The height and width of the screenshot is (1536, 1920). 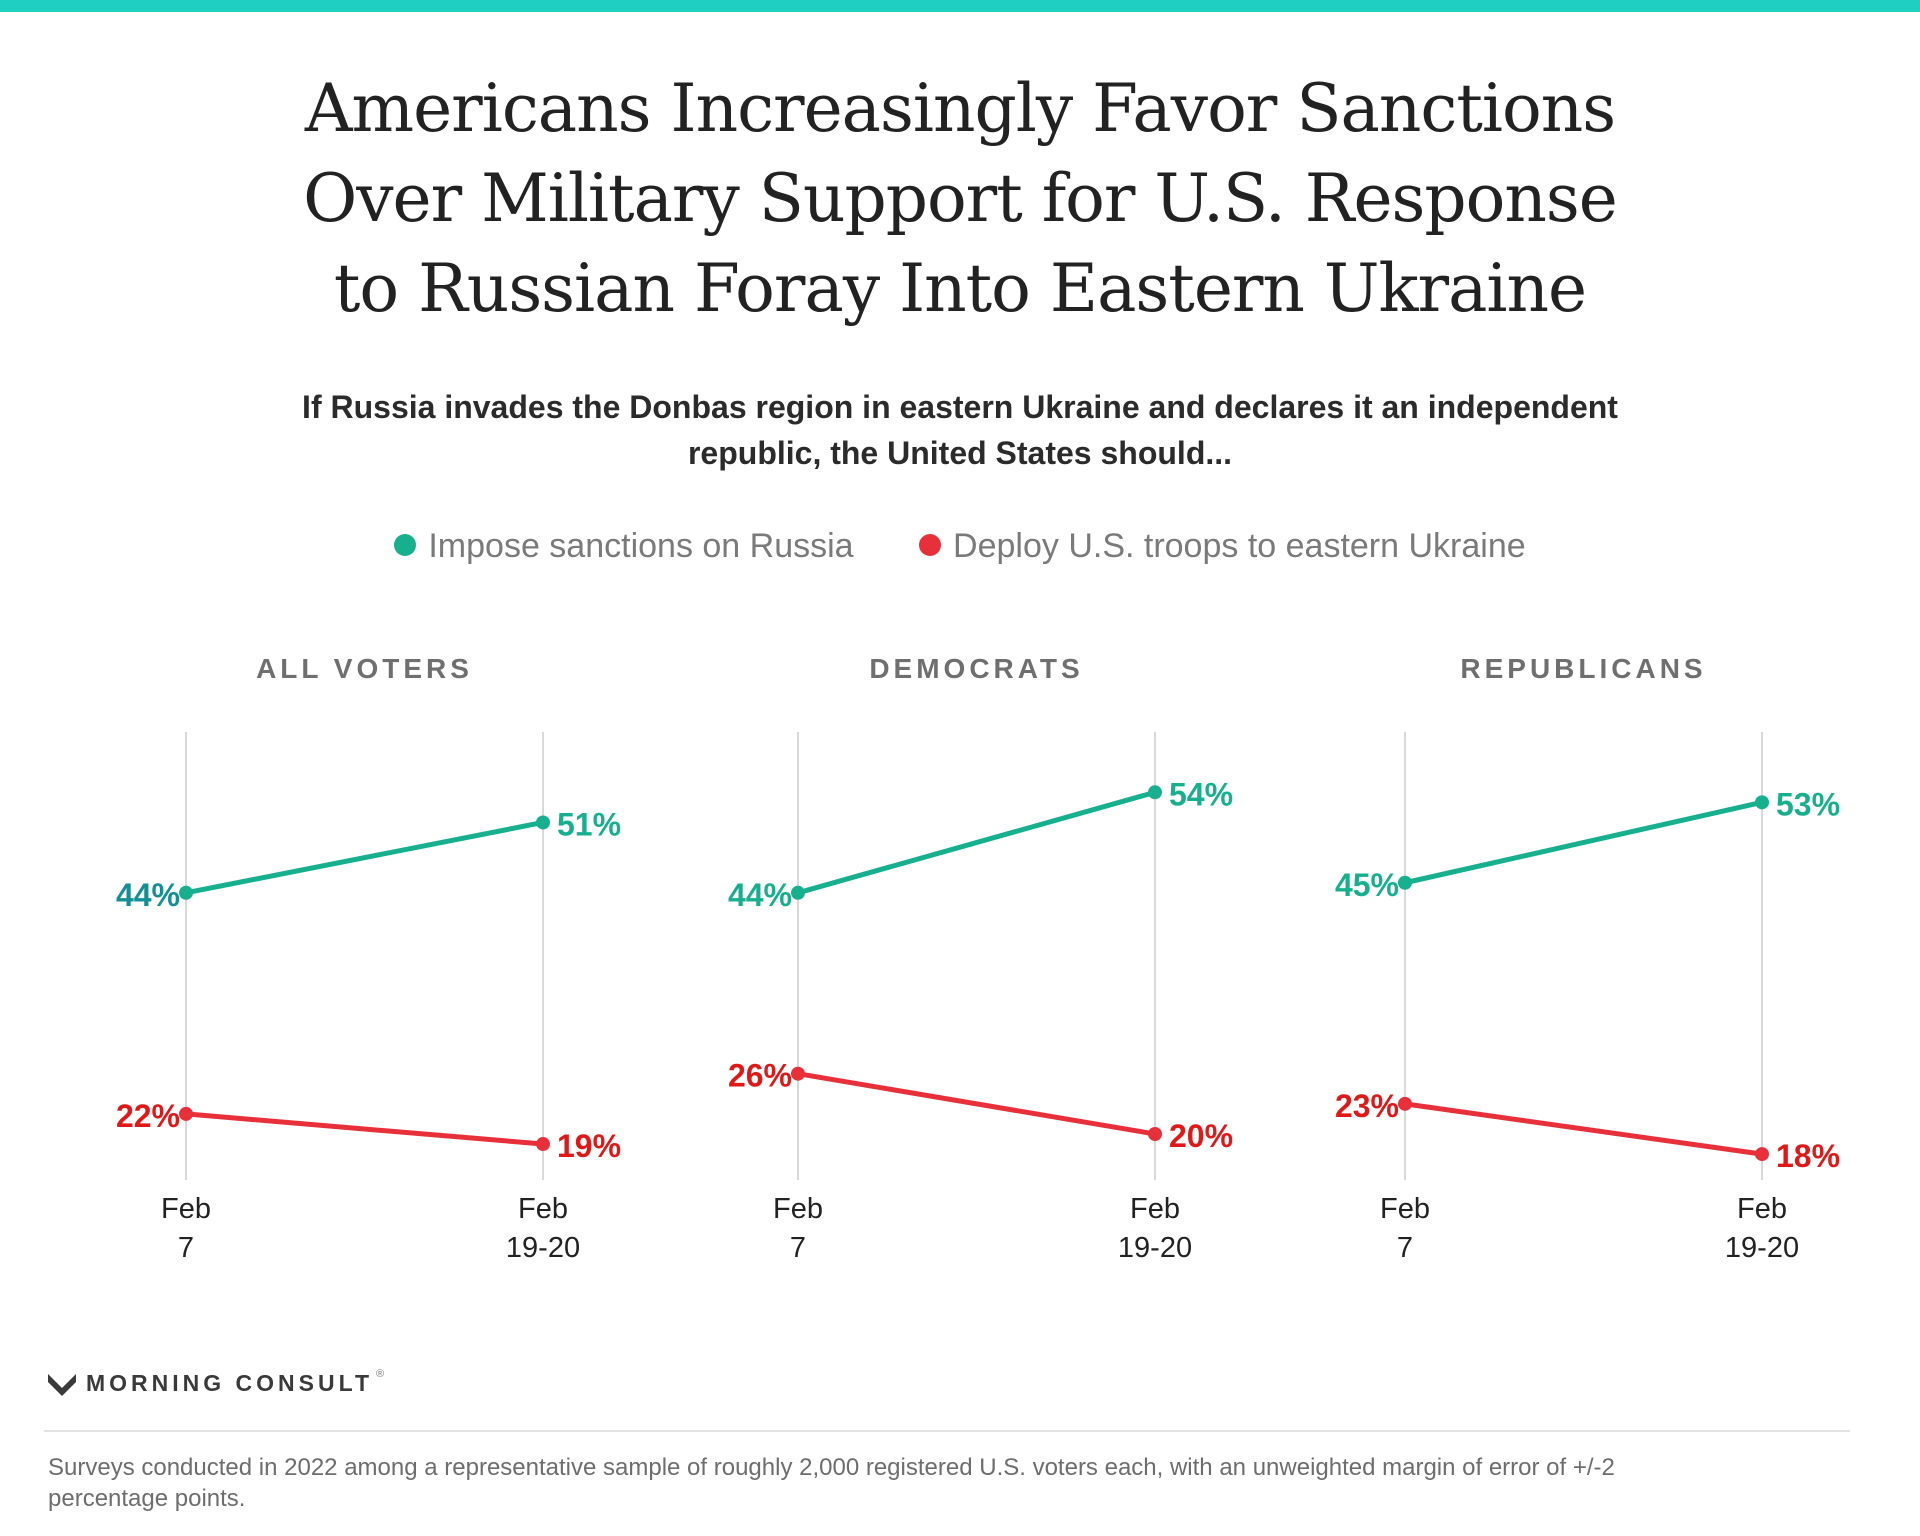 What do you see at coordinates (364, 857) in the screenshot?
I see `series-line-all-voters-sanctions` at bounding box center [364, 857].